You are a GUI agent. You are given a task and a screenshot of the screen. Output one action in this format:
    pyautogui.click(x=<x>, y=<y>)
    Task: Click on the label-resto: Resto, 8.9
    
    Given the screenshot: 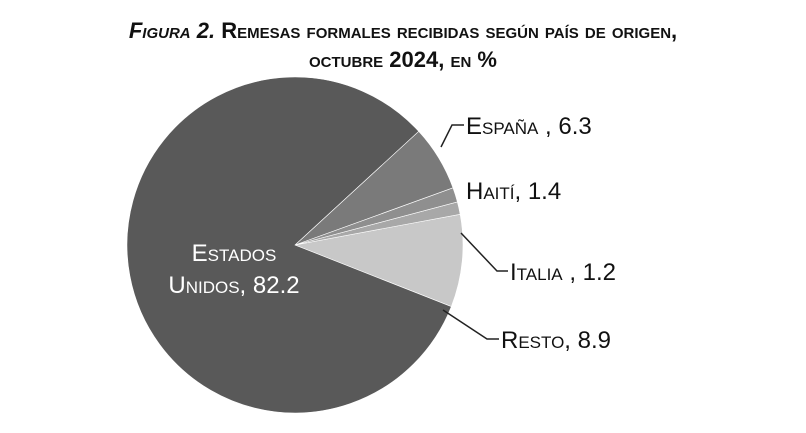 What is the action you would take?
    pyautogui.click(x=556, y=340)
    